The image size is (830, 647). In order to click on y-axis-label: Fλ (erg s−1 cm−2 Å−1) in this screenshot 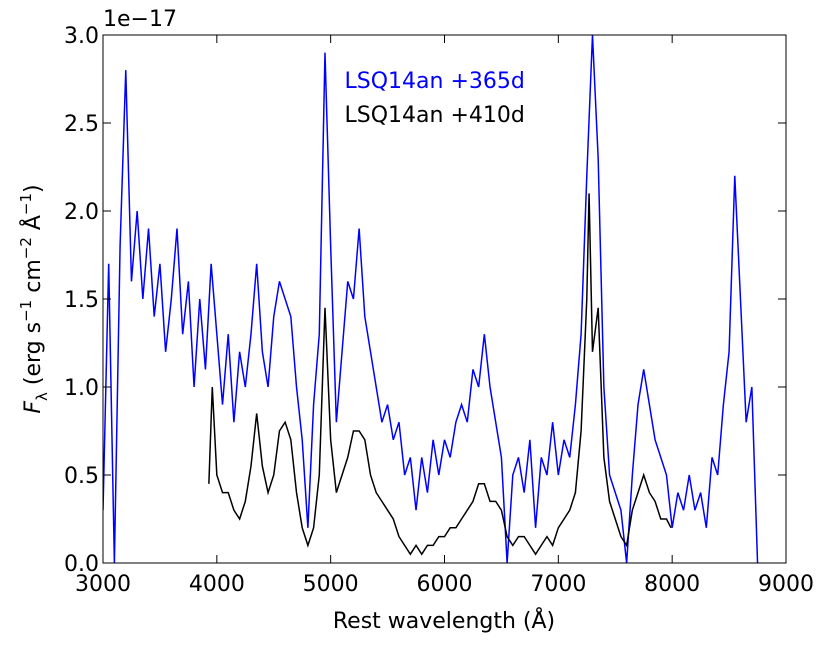, I will do `click(34, 298)`.